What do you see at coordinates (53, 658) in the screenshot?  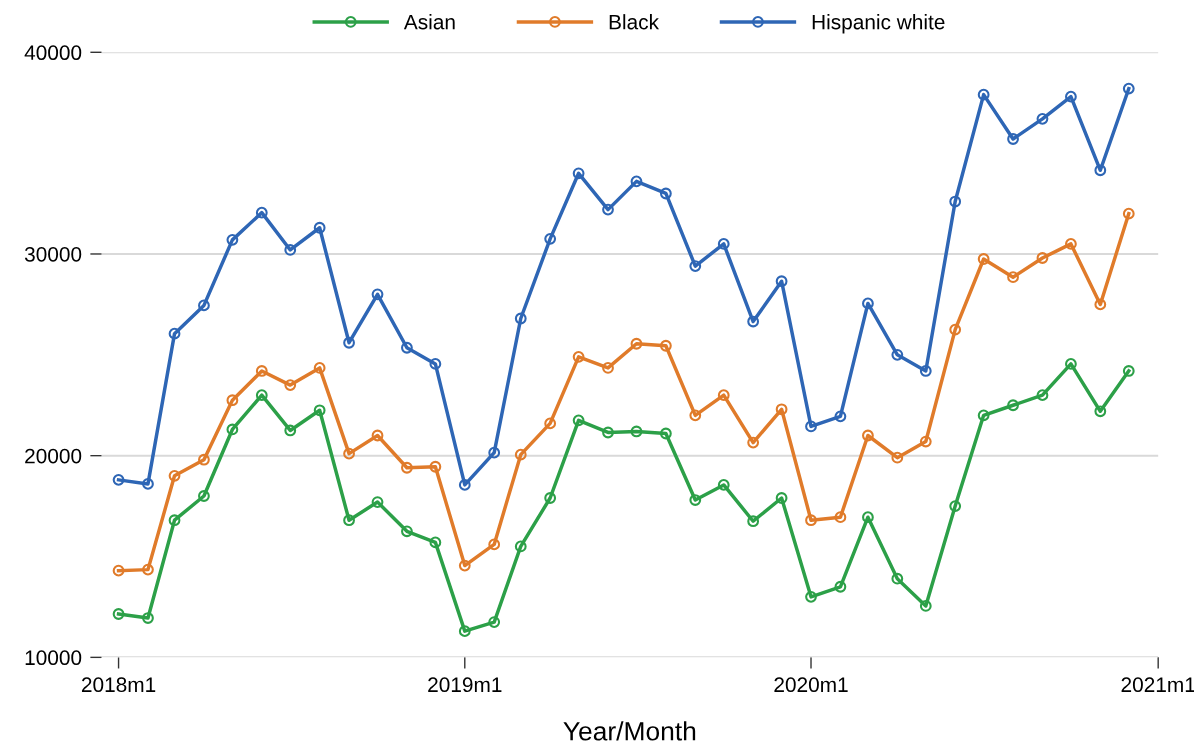 I see `y-tick-label: 10000` at bounding box center [53, 658].